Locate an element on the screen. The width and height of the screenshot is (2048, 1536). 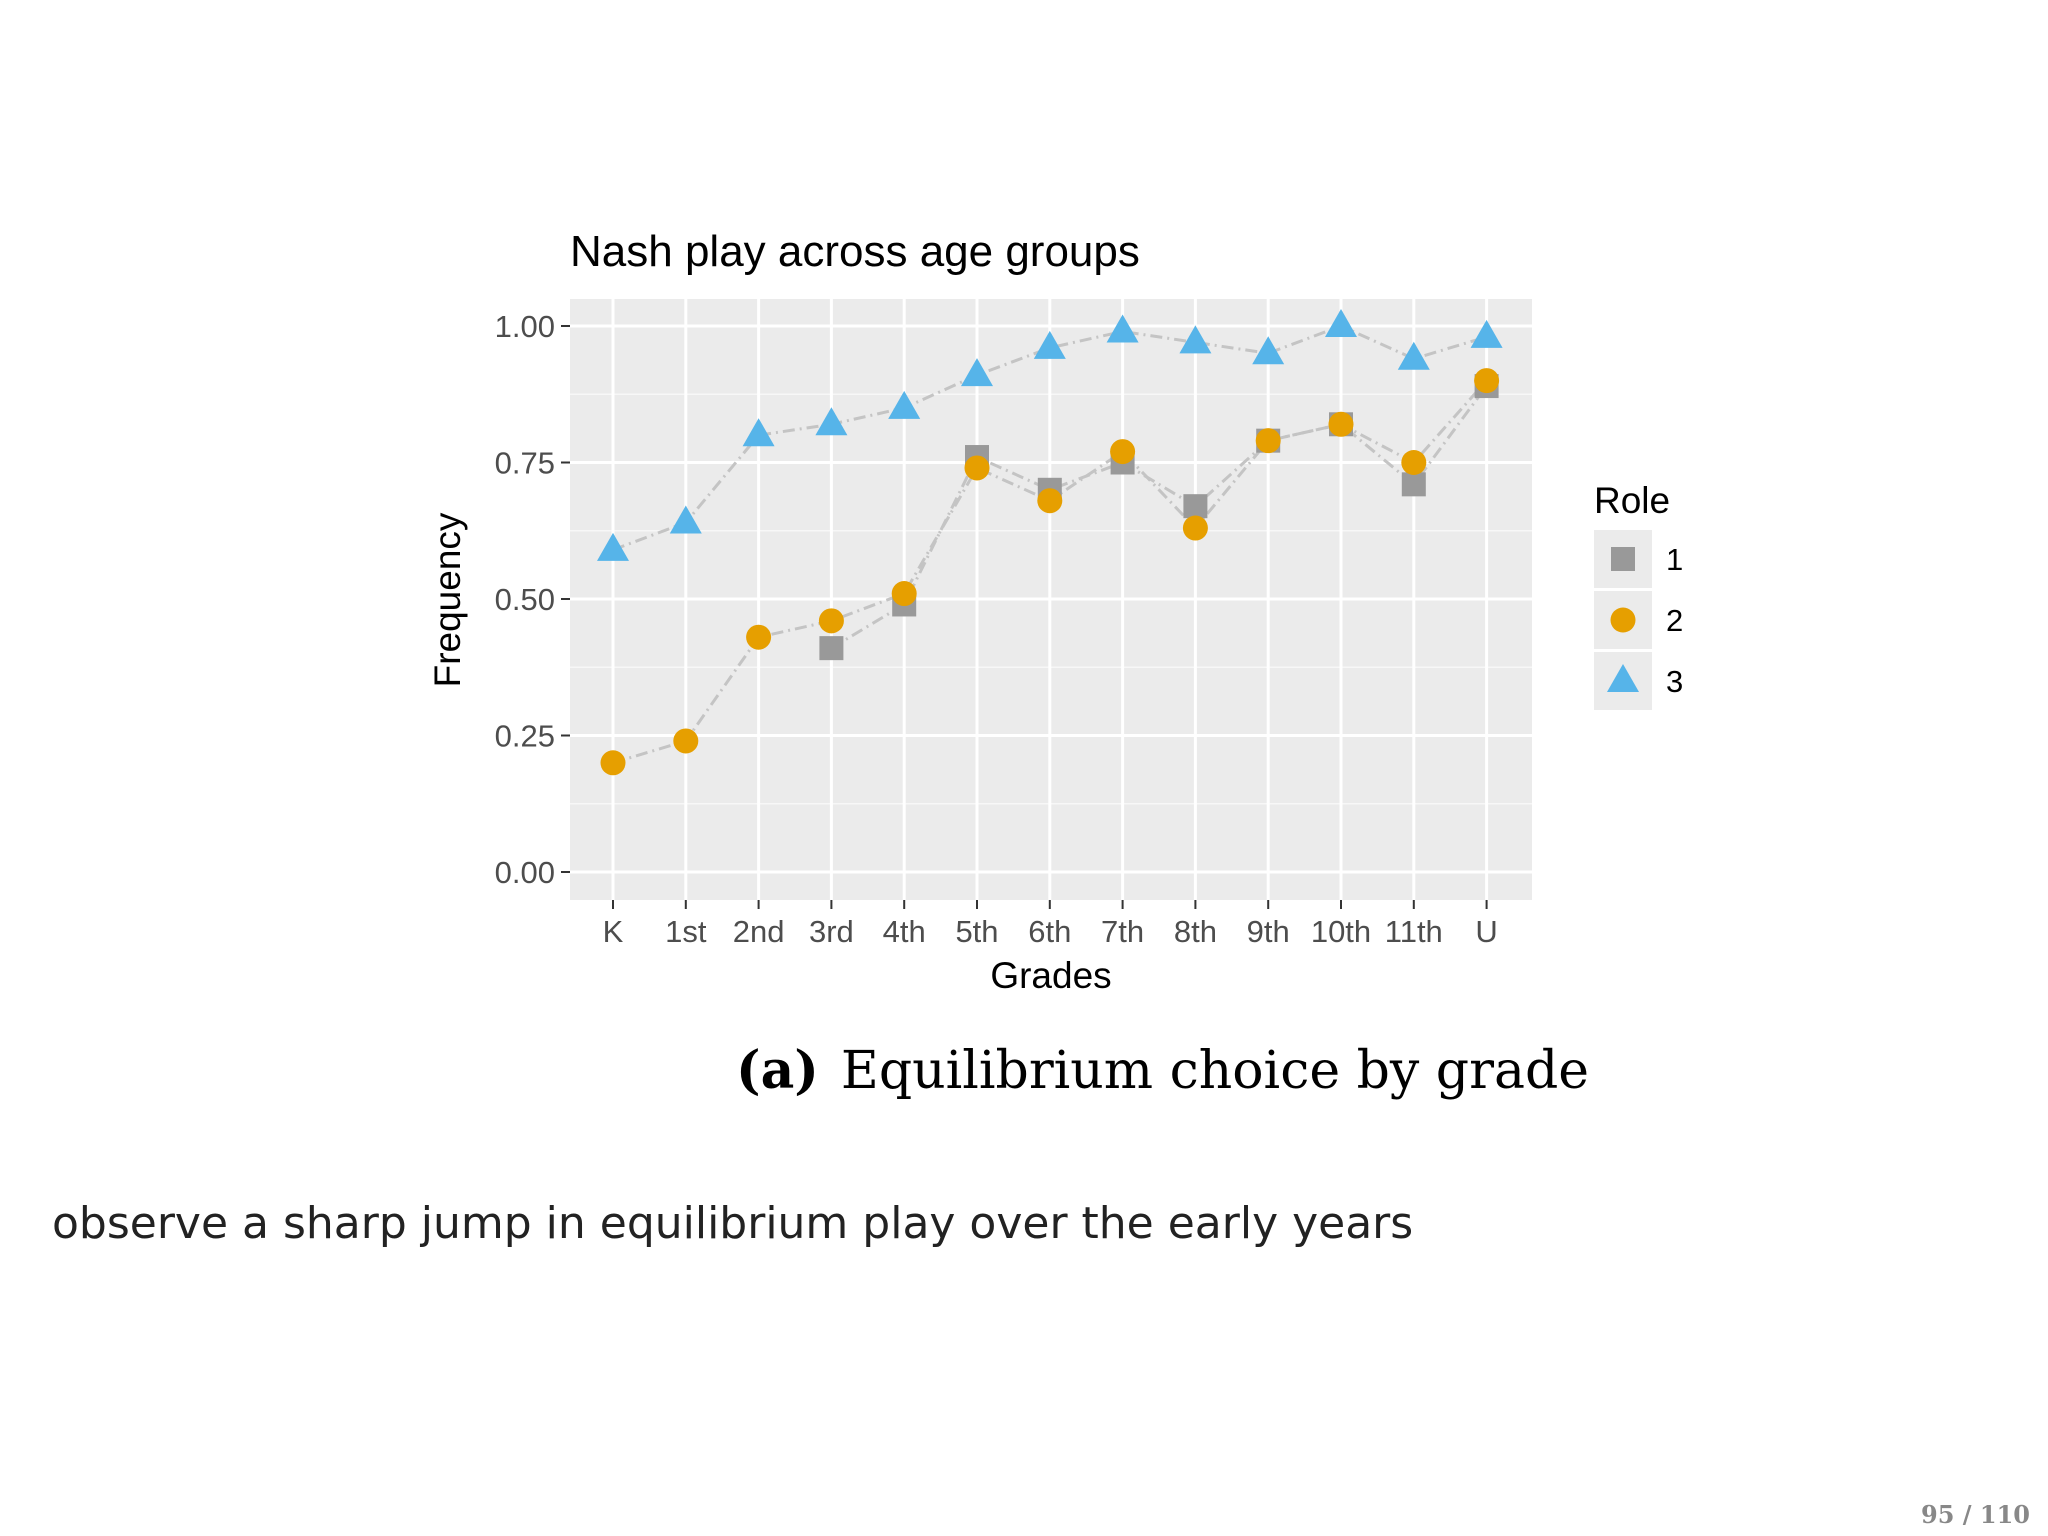
caption-text: Equilibrium choice by grade is located at coordinates (1215, 1071).